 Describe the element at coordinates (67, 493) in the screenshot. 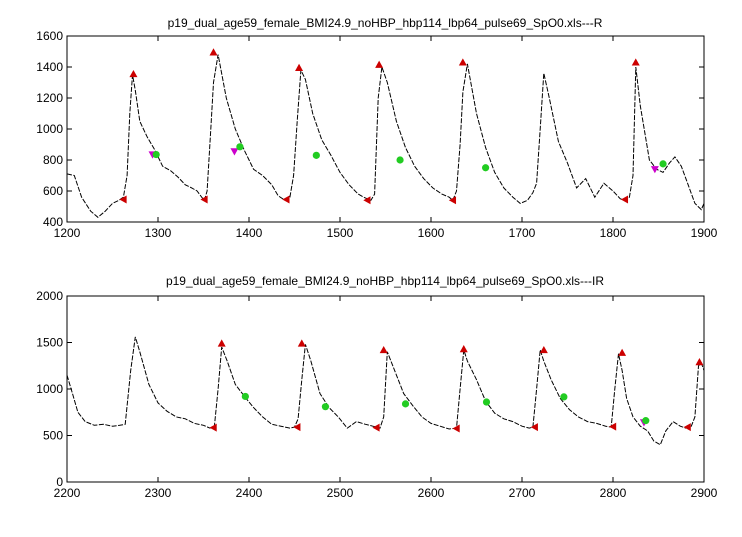

I see `chart-ir-x-tick-label: 2200` at that location.